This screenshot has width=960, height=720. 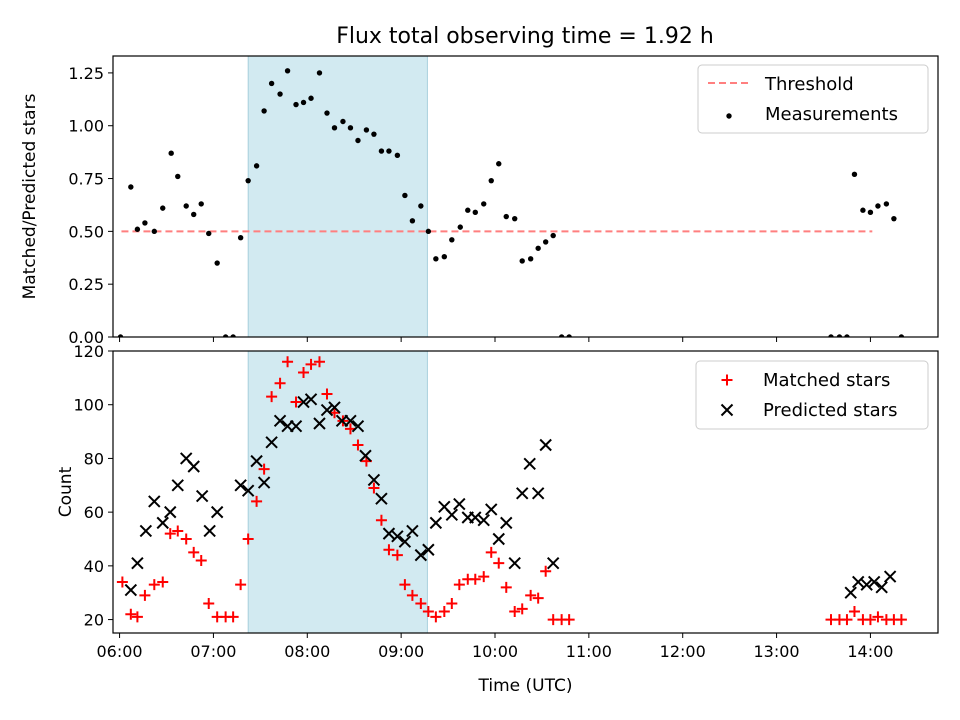 I want to click on y-tick-label: 60, so click(x=94, y=512).